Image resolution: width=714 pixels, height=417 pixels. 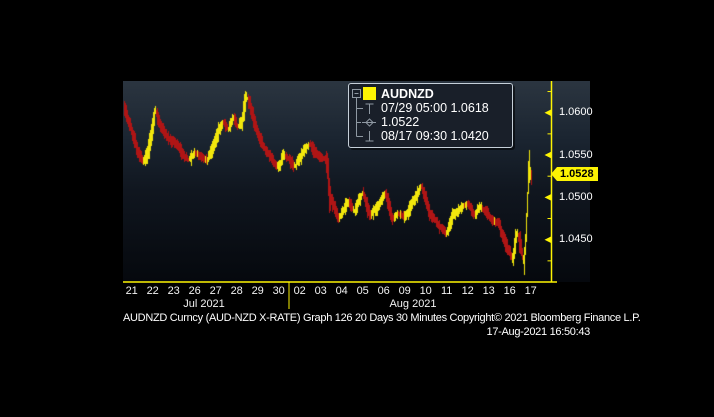 I want to click on last-price-tag: 1.0528, so click(x=574, y=173).